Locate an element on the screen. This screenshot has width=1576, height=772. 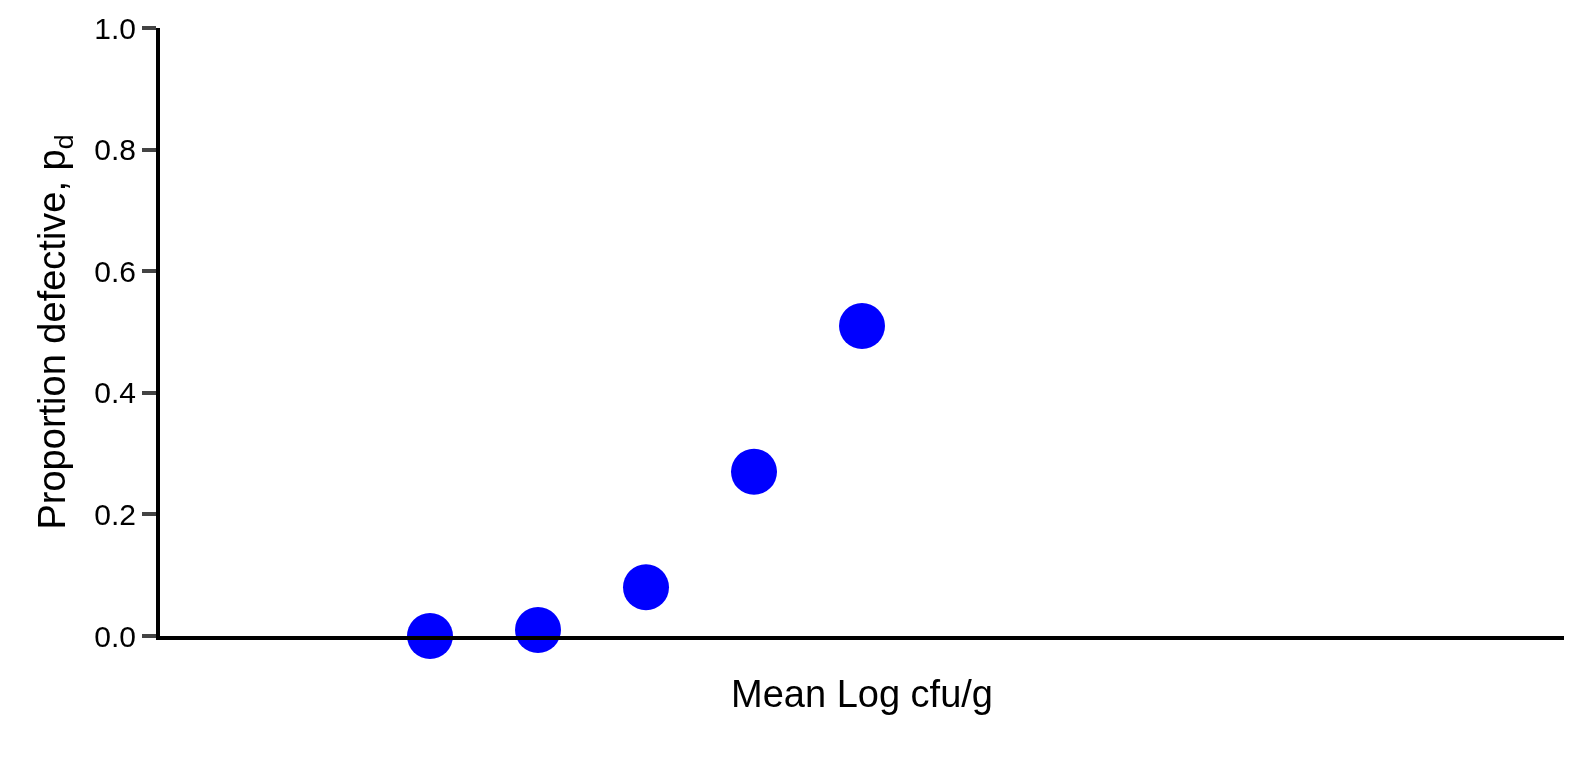
y-tick-label: 0.0 is located at coordinates (115, 636).